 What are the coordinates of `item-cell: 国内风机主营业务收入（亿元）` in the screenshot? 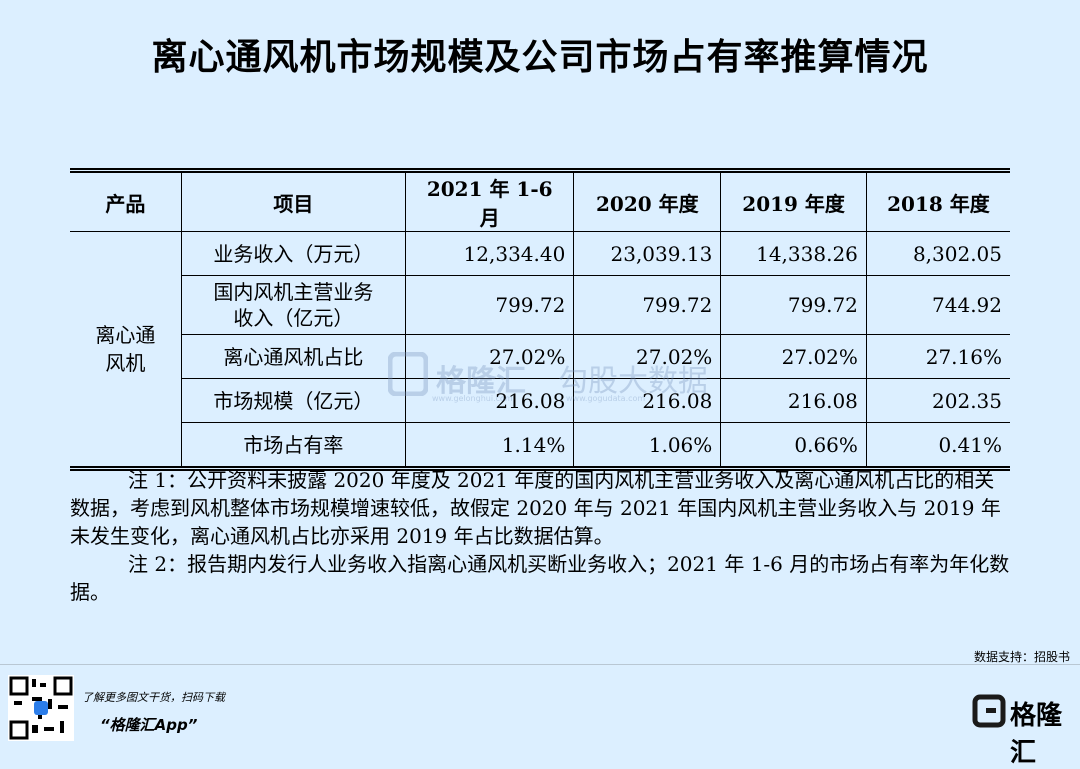 It's located at (294, 305).